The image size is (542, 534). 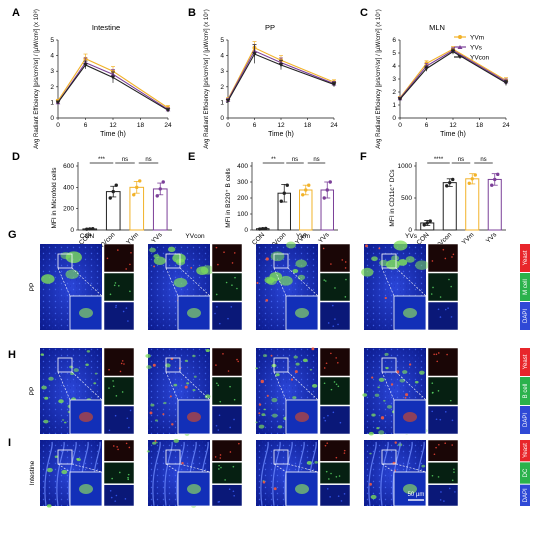 What do you see at coordinates (526, 495) in the screenshot?
I see `channel-label-dapi: DAPI` at bounding box center [526, 495].